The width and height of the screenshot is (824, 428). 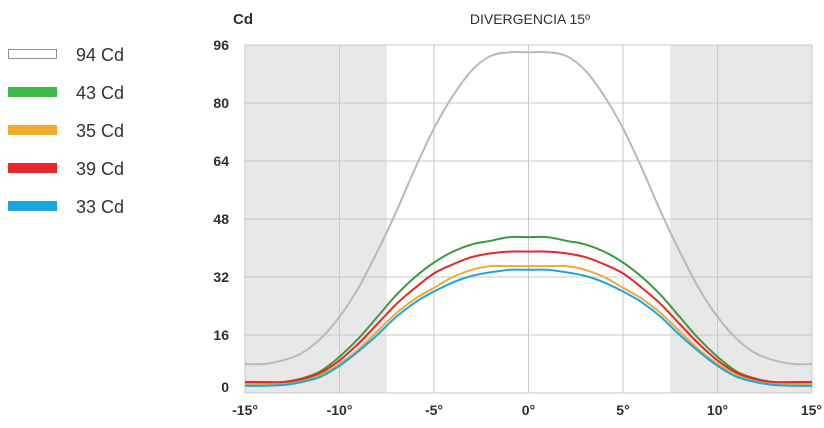 I want to click on legend-label: 35 Cd, so click(x=100, y=131).